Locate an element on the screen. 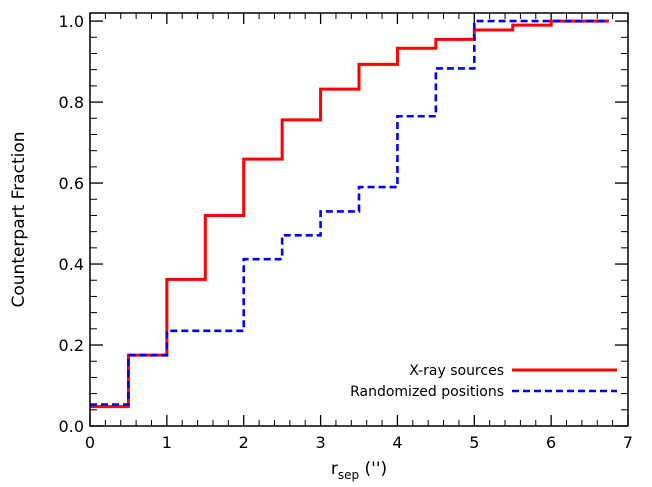 The width and height of the screenshot is (652, 487). y-axis-label: Counterpart Fraction is located at coordinates (19, 219).